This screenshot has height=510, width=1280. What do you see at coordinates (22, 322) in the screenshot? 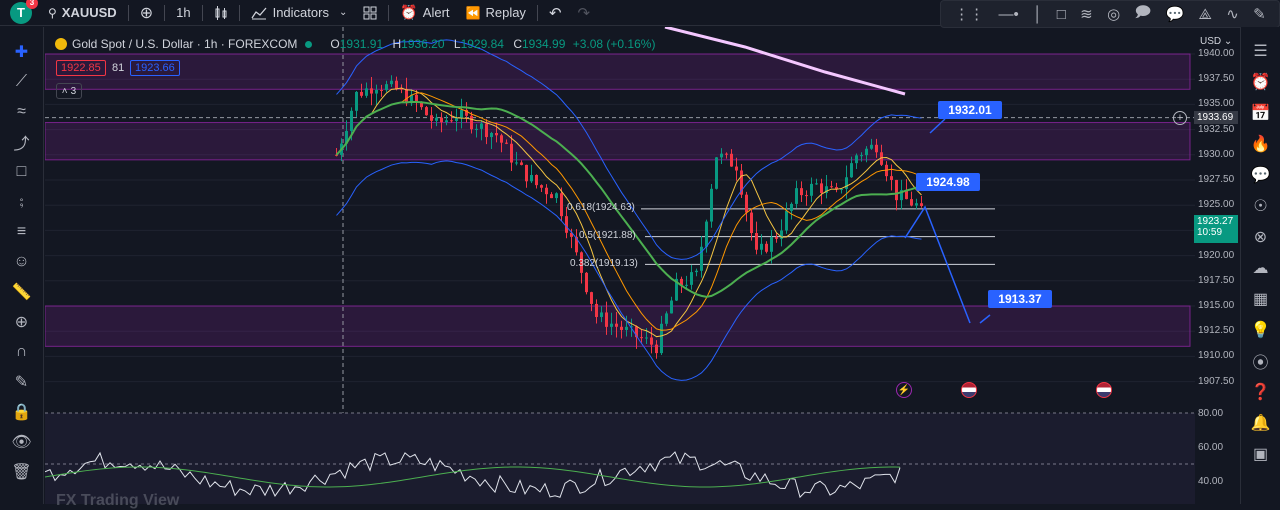
I see `zoom-in-icon: ⊕` at bounding box center [22, 322].